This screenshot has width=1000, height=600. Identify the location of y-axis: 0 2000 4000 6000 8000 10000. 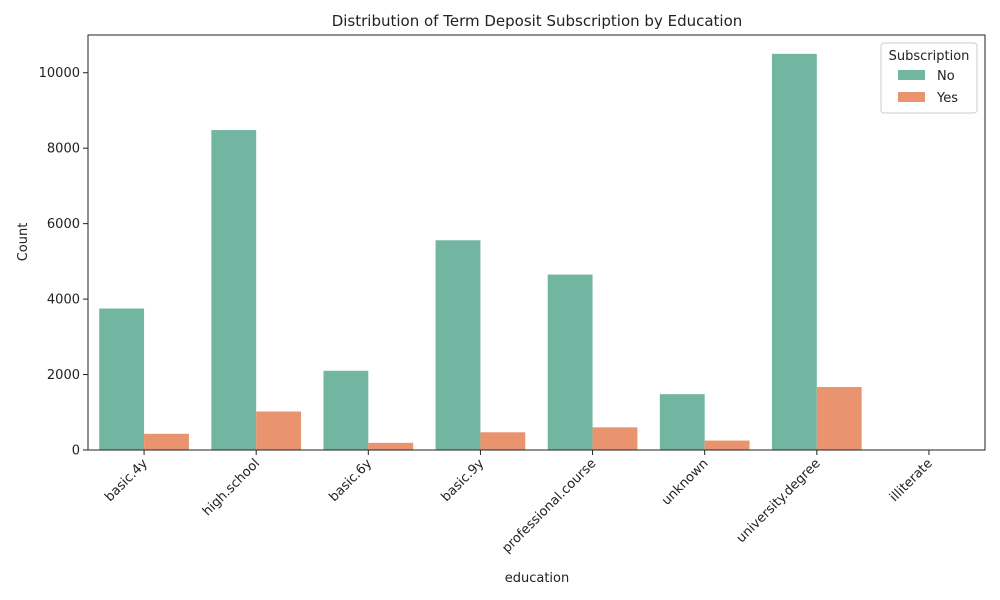
(63, 262).